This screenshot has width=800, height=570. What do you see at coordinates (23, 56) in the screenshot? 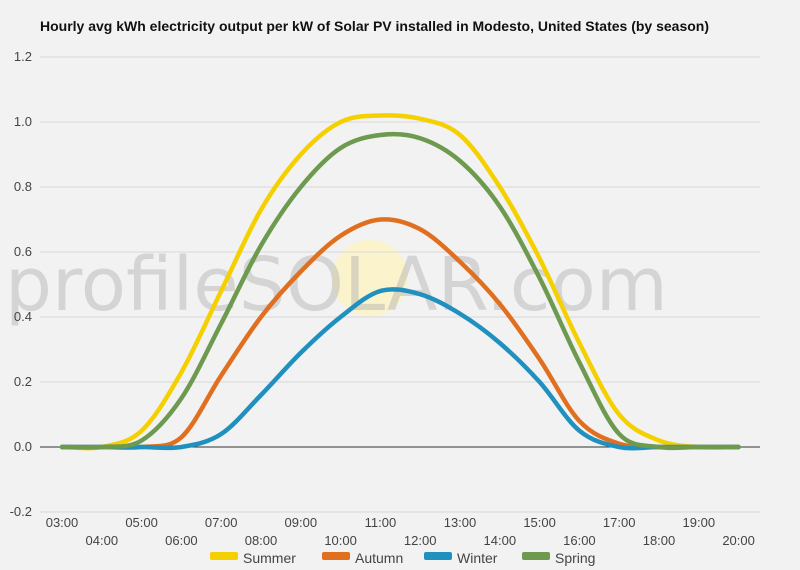
I see `y-tick-label: 1.2` at bounding box center [23, 56].